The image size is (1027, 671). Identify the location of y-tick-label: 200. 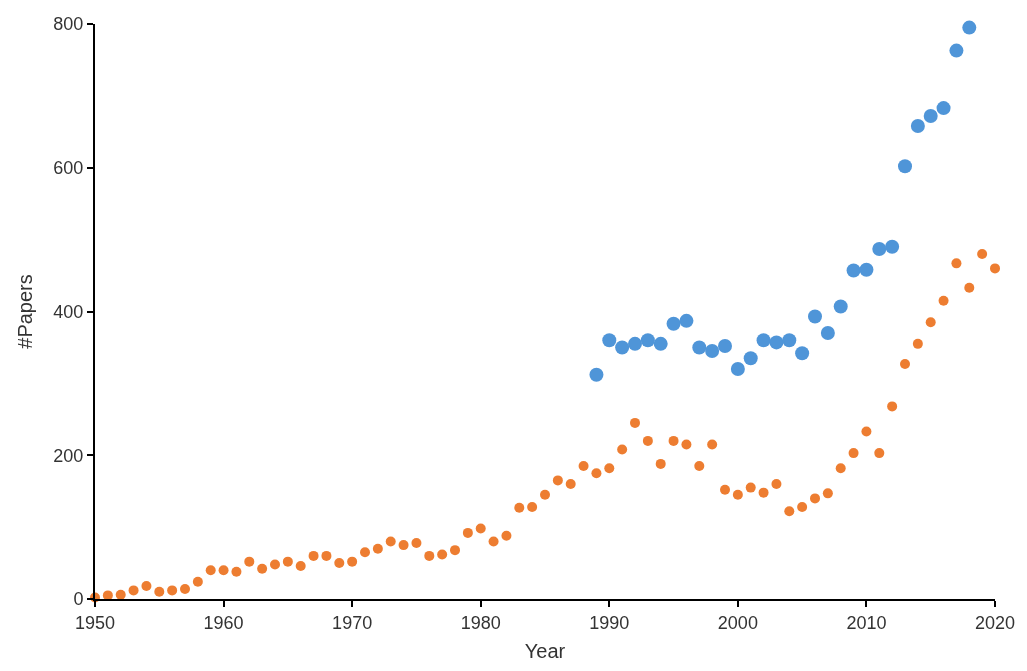
(68, 455).